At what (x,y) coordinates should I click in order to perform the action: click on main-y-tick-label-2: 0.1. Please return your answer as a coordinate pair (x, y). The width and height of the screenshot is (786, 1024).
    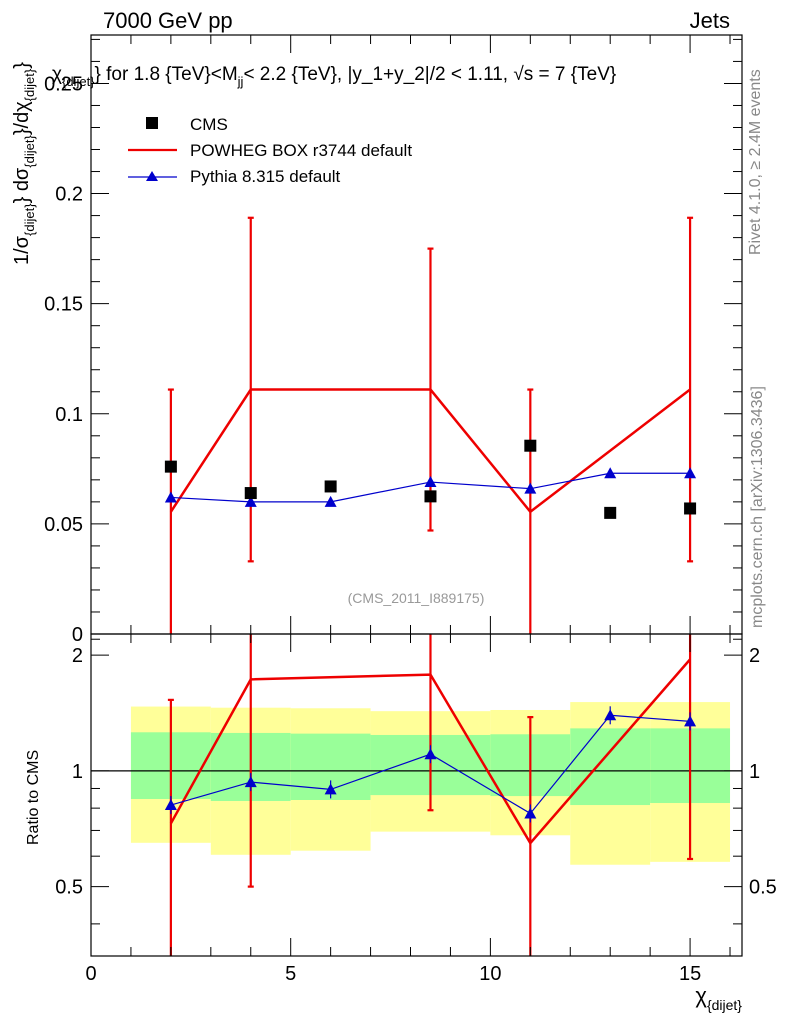
    Looking at the image, I should click on (69, 415).